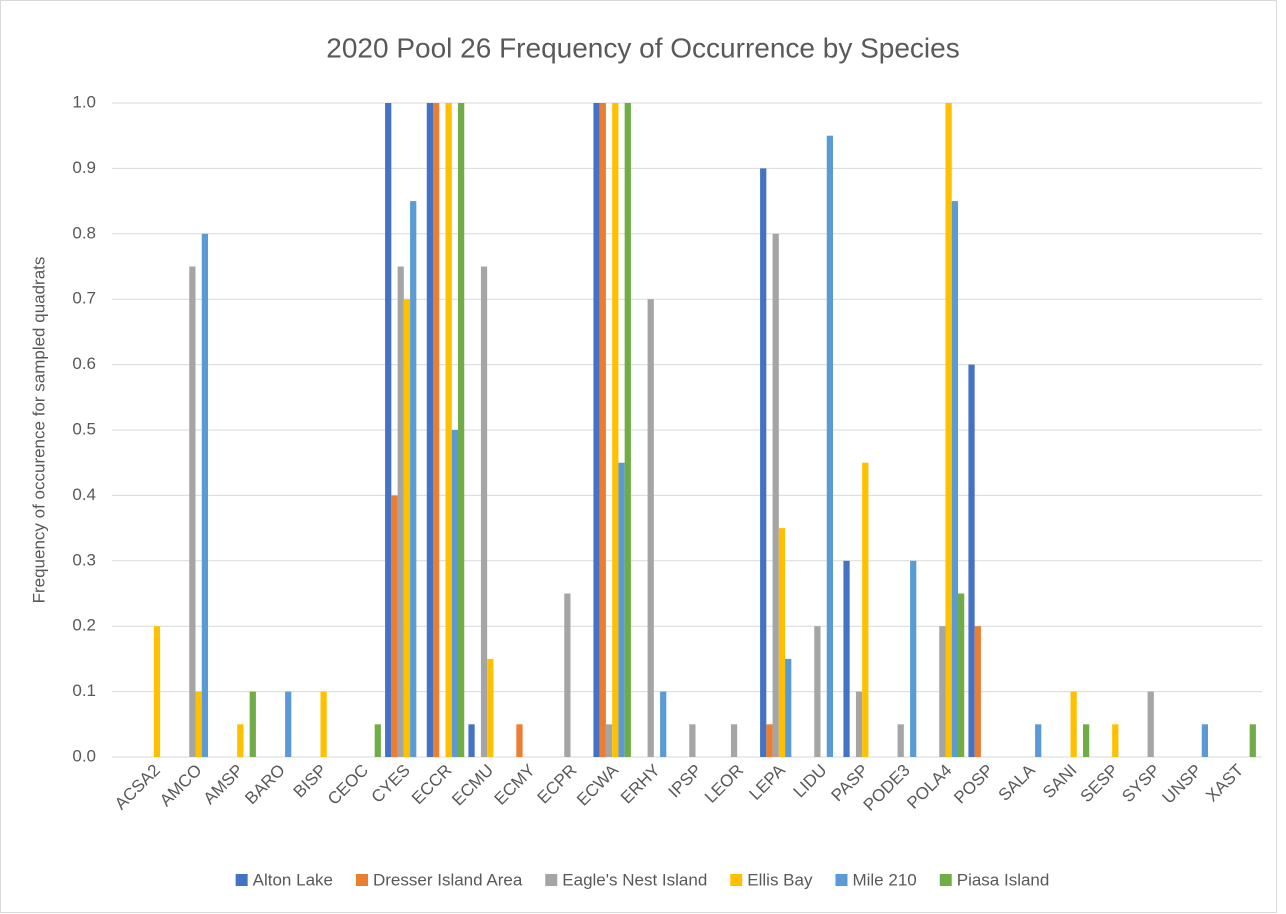 The height and width of the screenshot is (914, 1286). What do you see at coordinates (84, 494) in the screenshot?
I see `y-tick-label: 0.4` at bounding box center [84, 494].